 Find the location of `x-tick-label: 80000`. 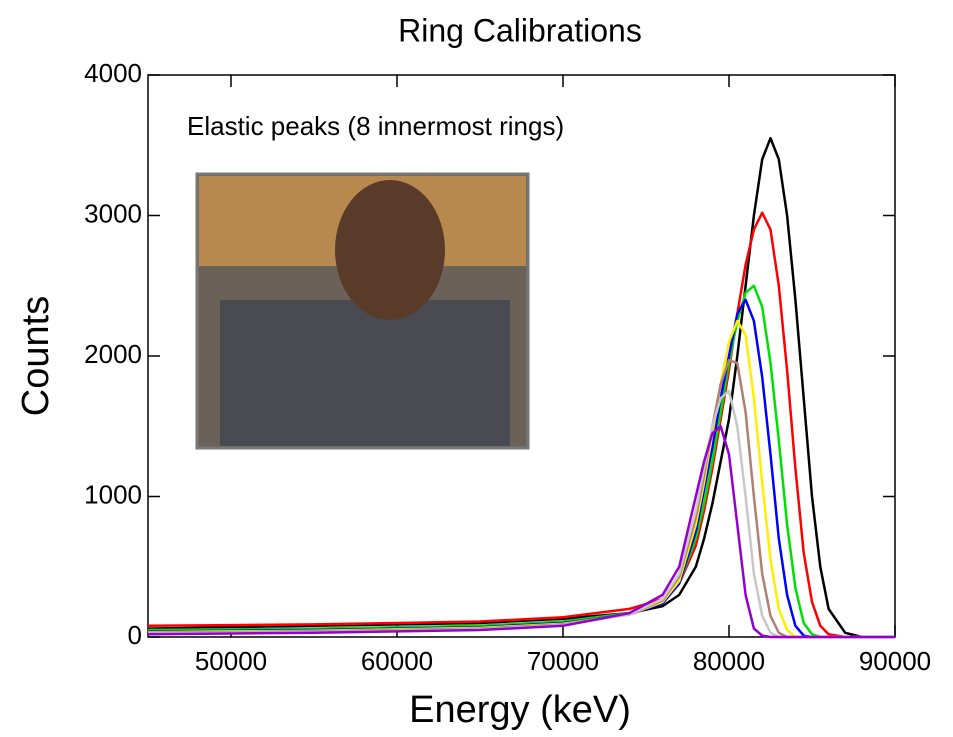

x-tick-label: 80000 is located at coordinates (729, 661).